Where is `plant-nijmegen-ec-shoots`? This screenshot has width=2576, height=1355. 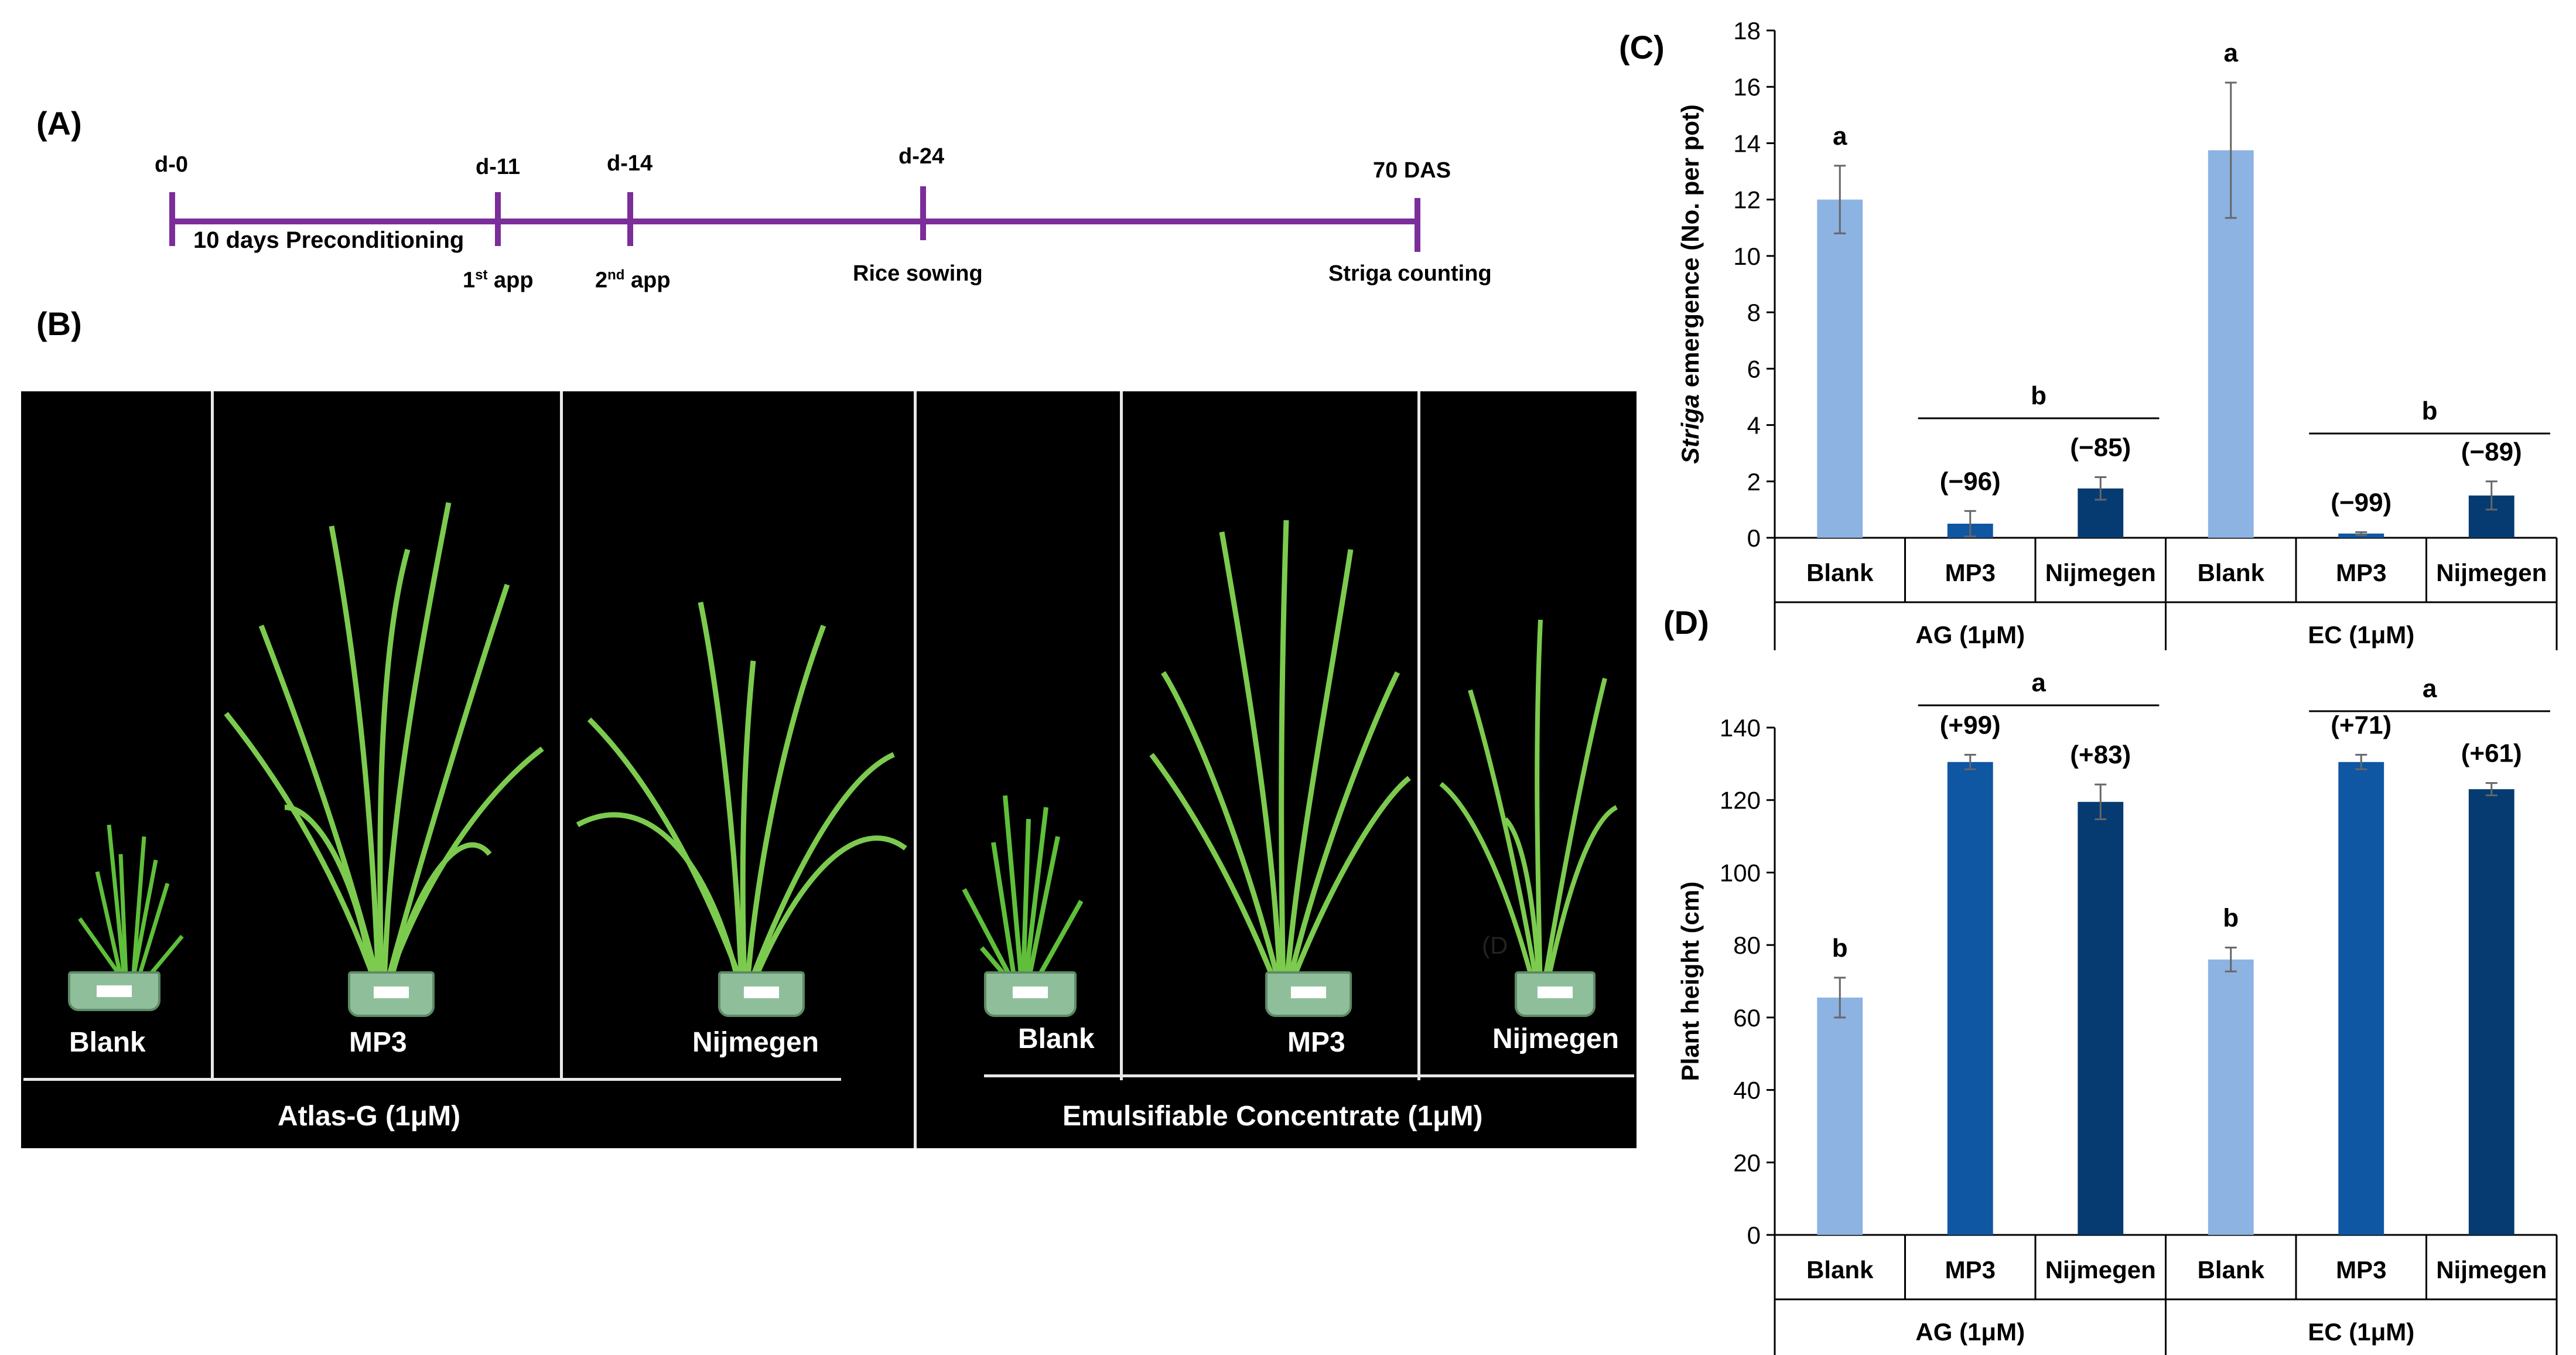
plant-nijmegen-ec-shoots is located at coordinates (1529, 804).